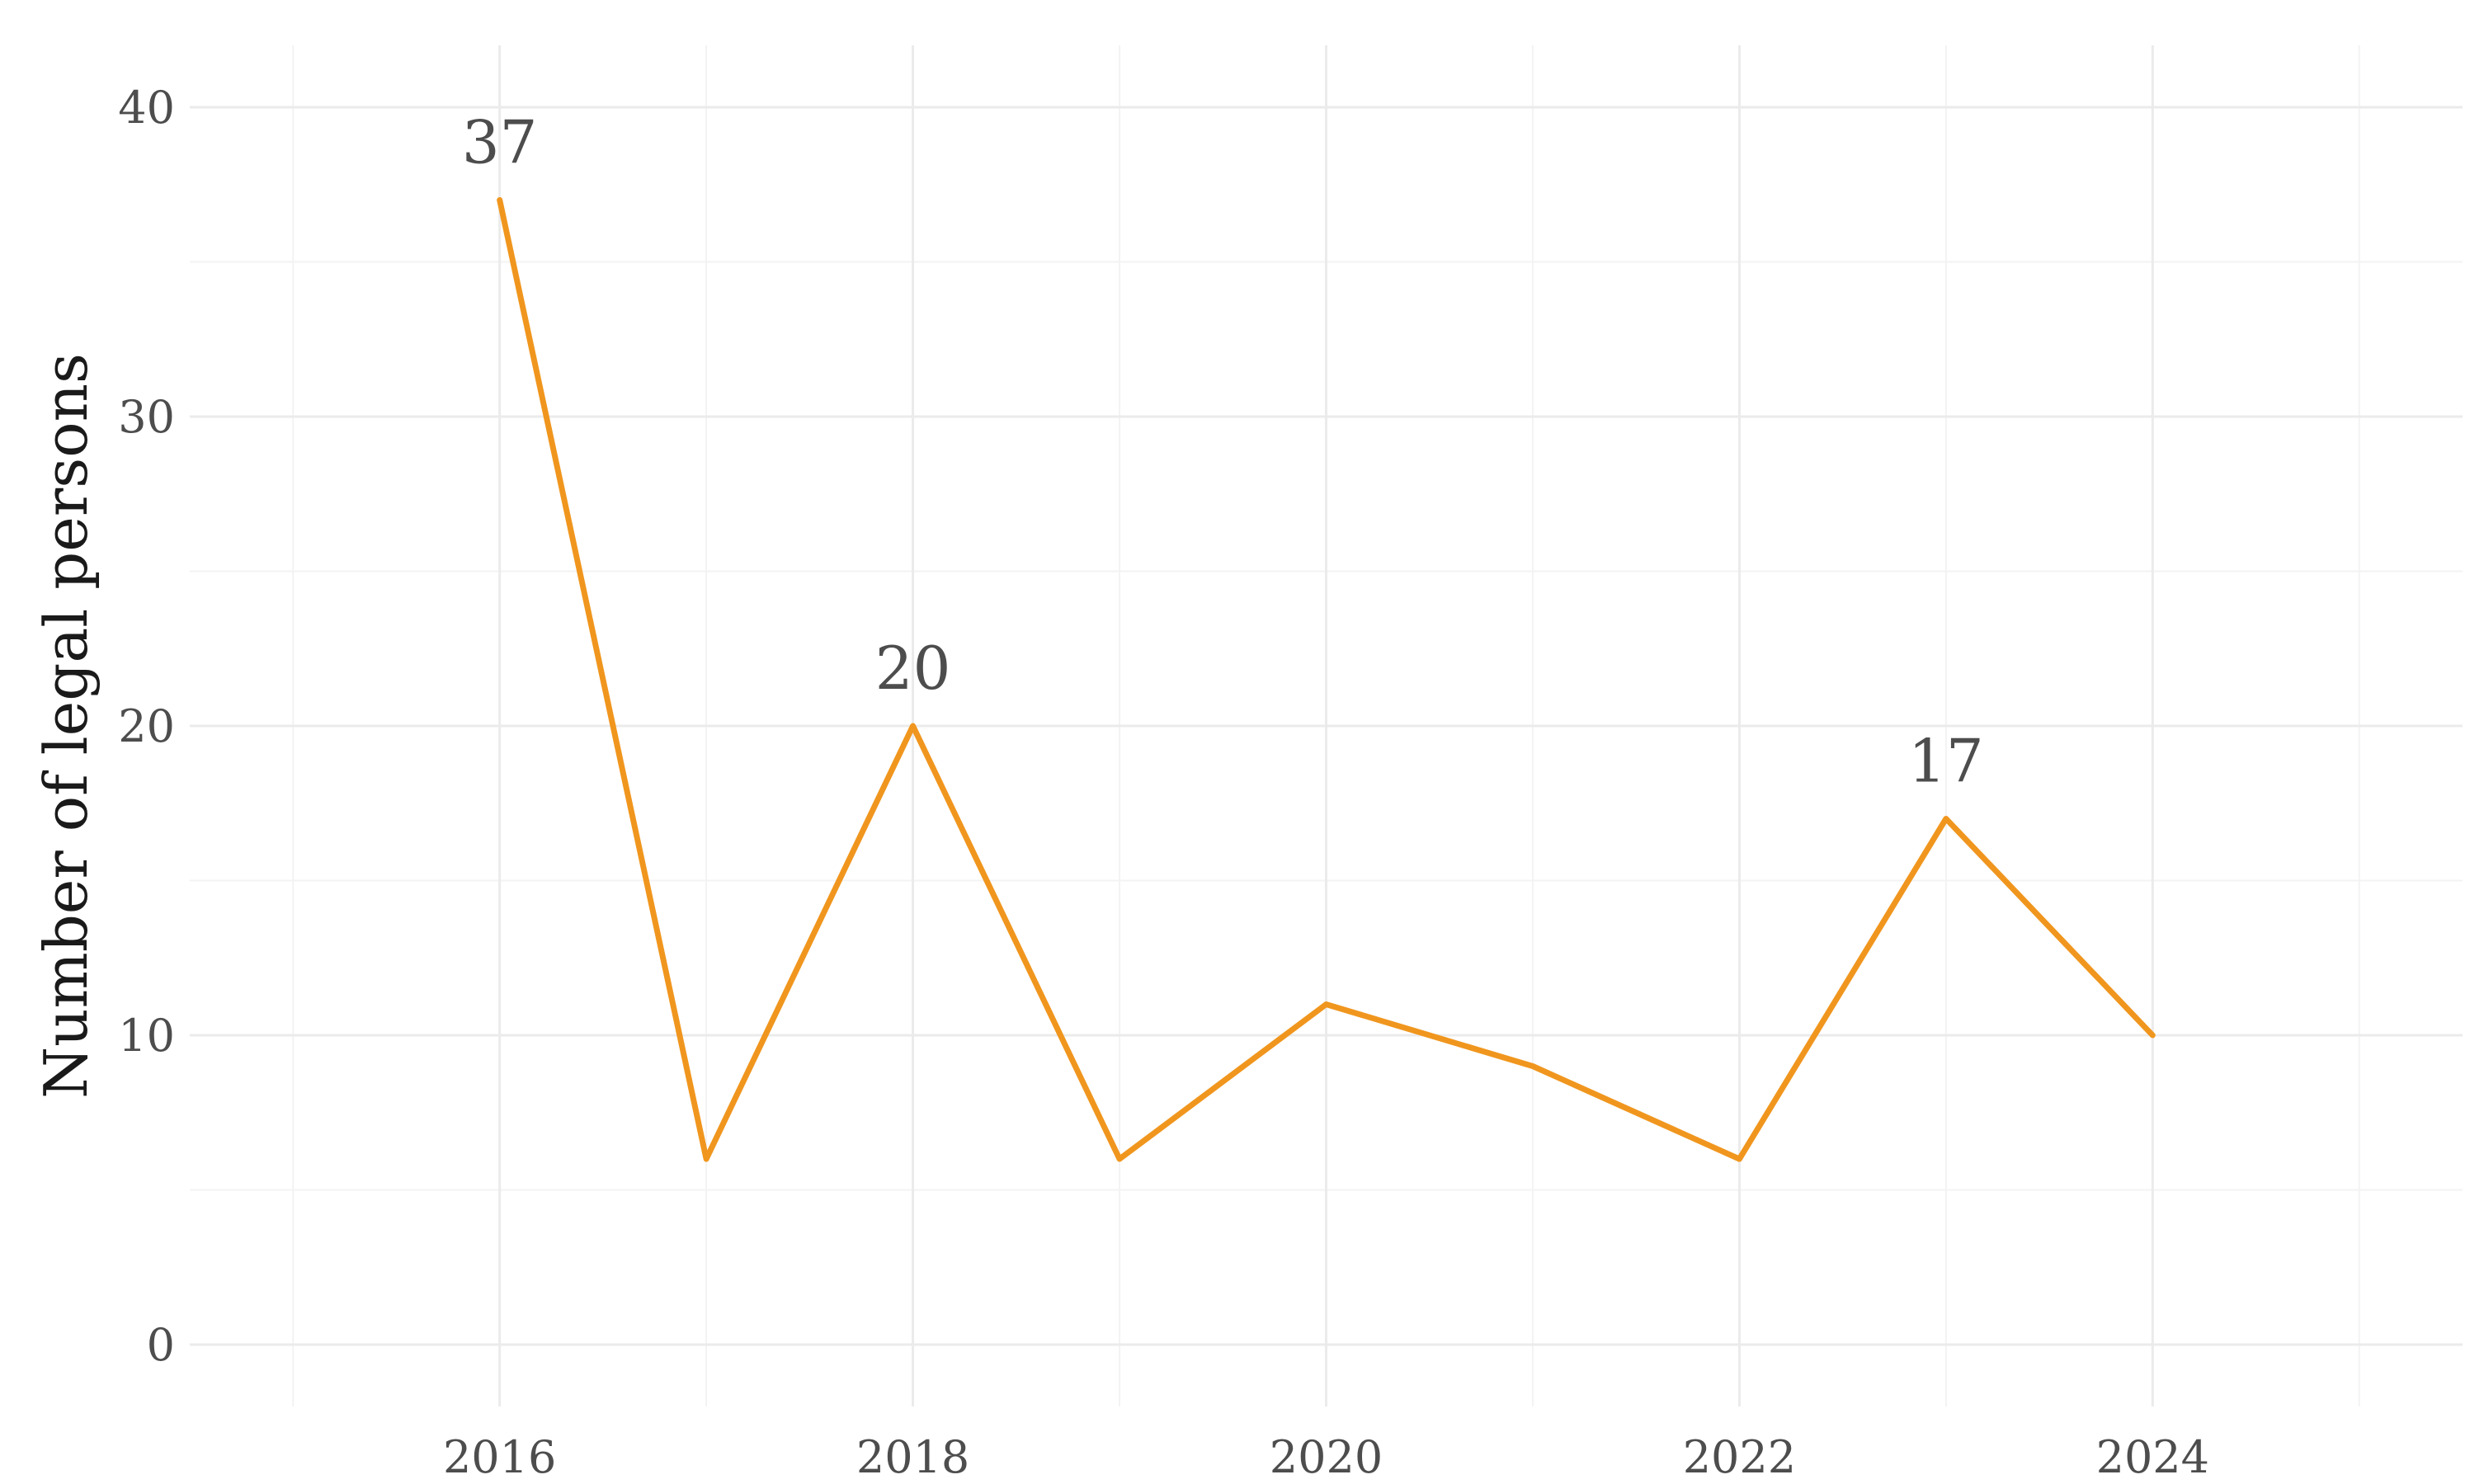  I want to click on x-tick-label: 2018, so click(912, 1457).